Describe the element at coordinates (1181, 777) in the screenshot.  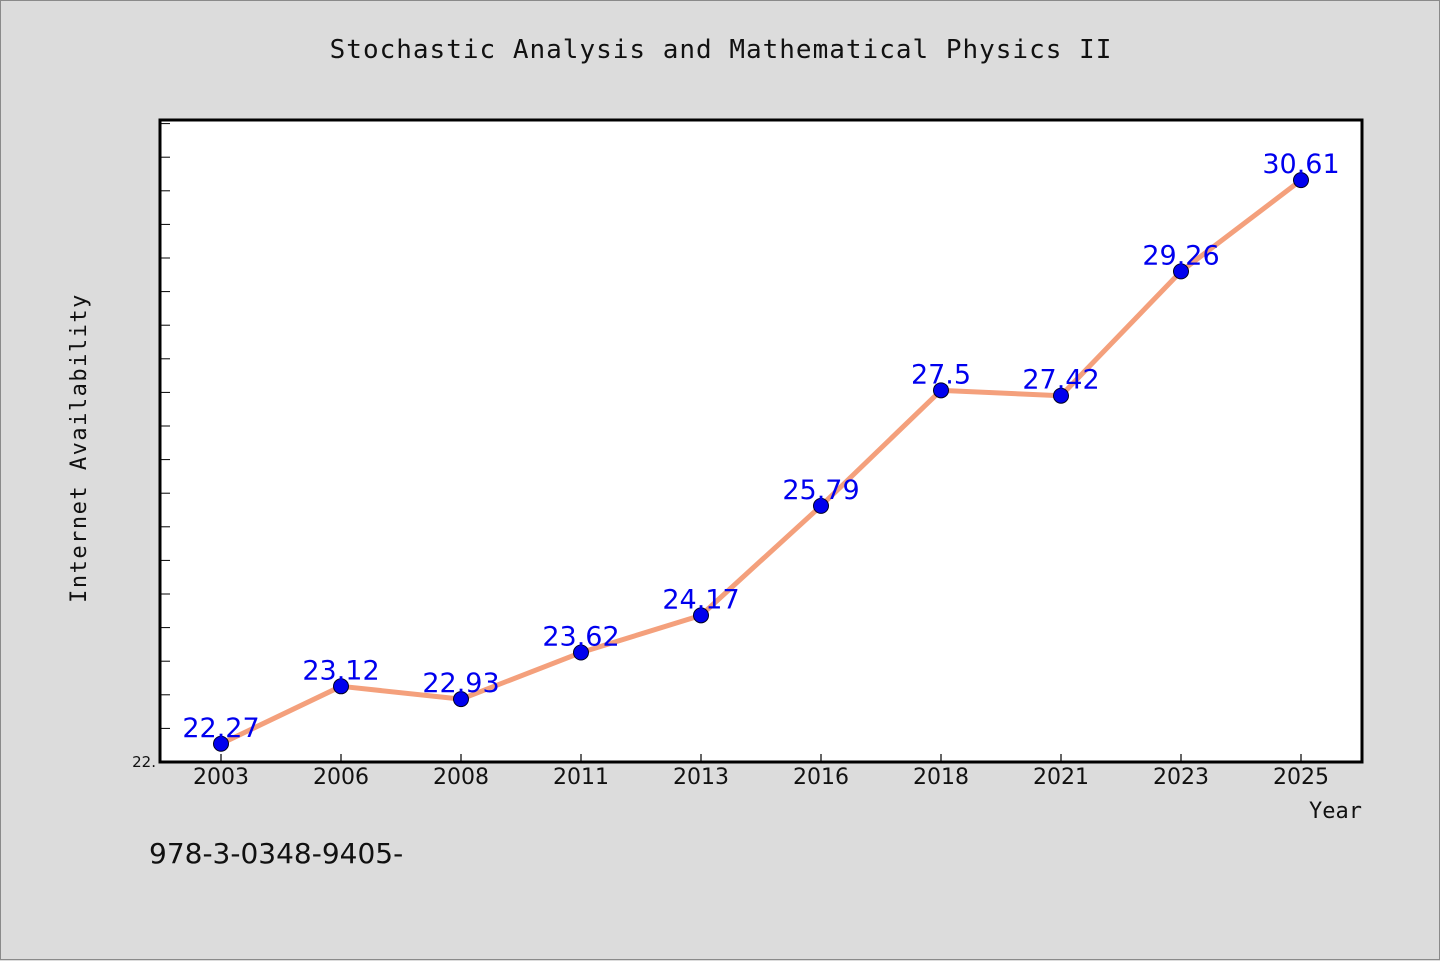
I see `x-tick-label: 2023` at that location.